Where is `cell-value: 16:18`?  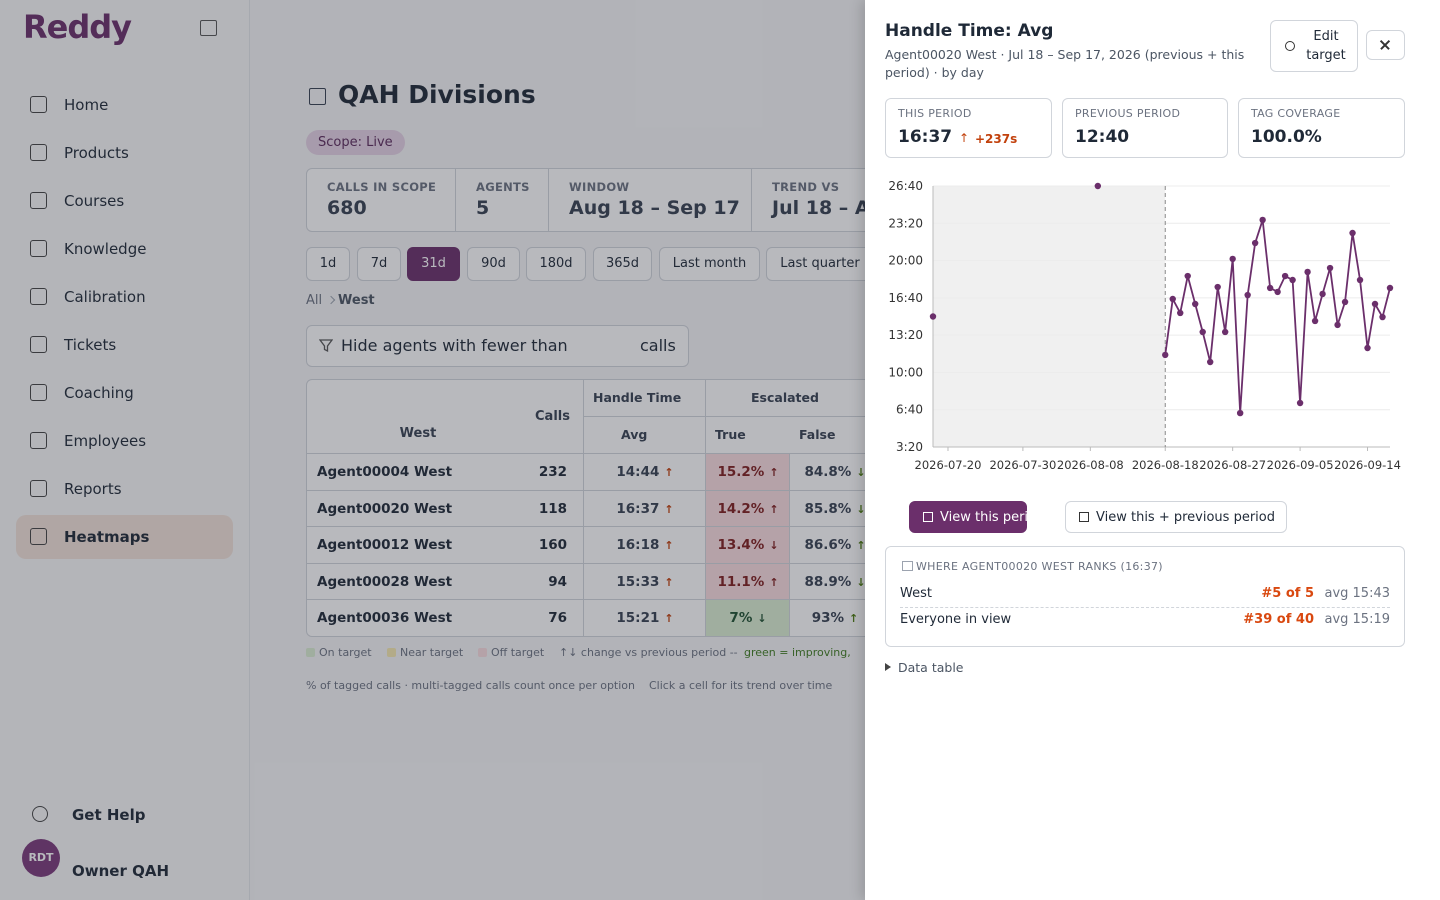
cell-value: 16:18 is located at coordinates (638, 545).